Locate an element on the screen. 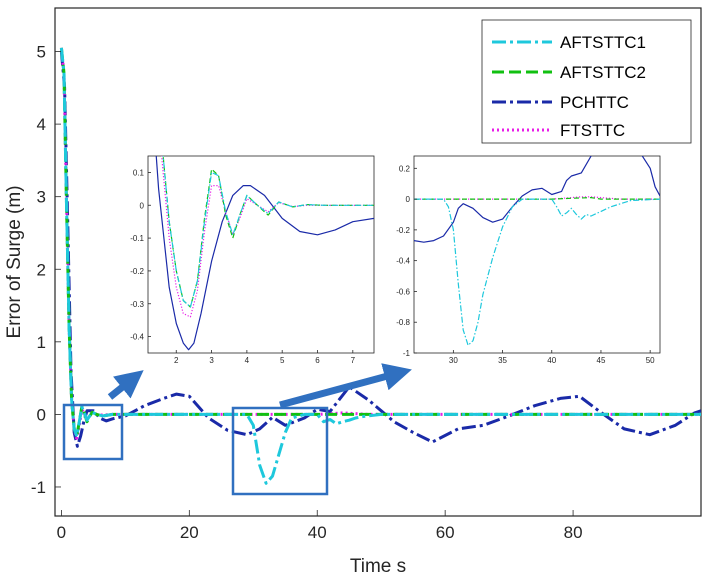 The width and height of the screenshot is (717, 586). legend: AFTSTTC1 AFTSTTC2 PCHTTC FTSTTC is located at coordinates (586, 81).